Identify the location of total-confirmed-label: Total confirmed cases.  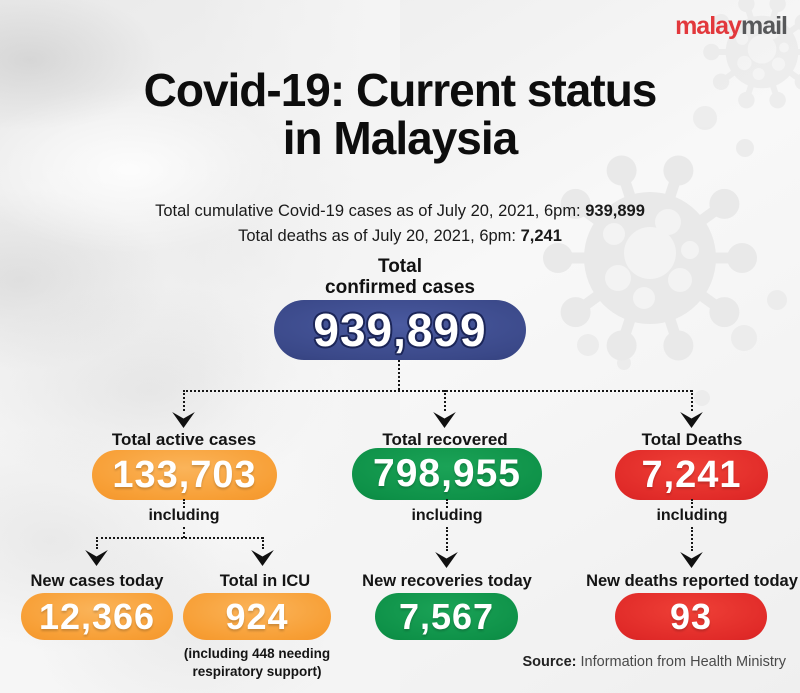
(400, 277).